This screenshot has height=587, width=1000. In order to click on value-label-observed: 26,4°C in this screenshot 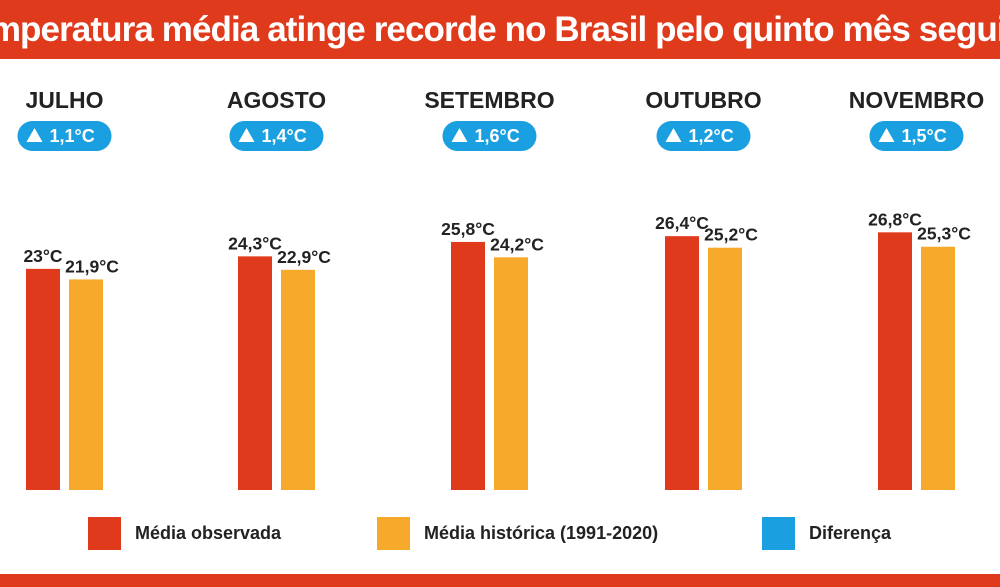, I will do `click(682, 223)`.